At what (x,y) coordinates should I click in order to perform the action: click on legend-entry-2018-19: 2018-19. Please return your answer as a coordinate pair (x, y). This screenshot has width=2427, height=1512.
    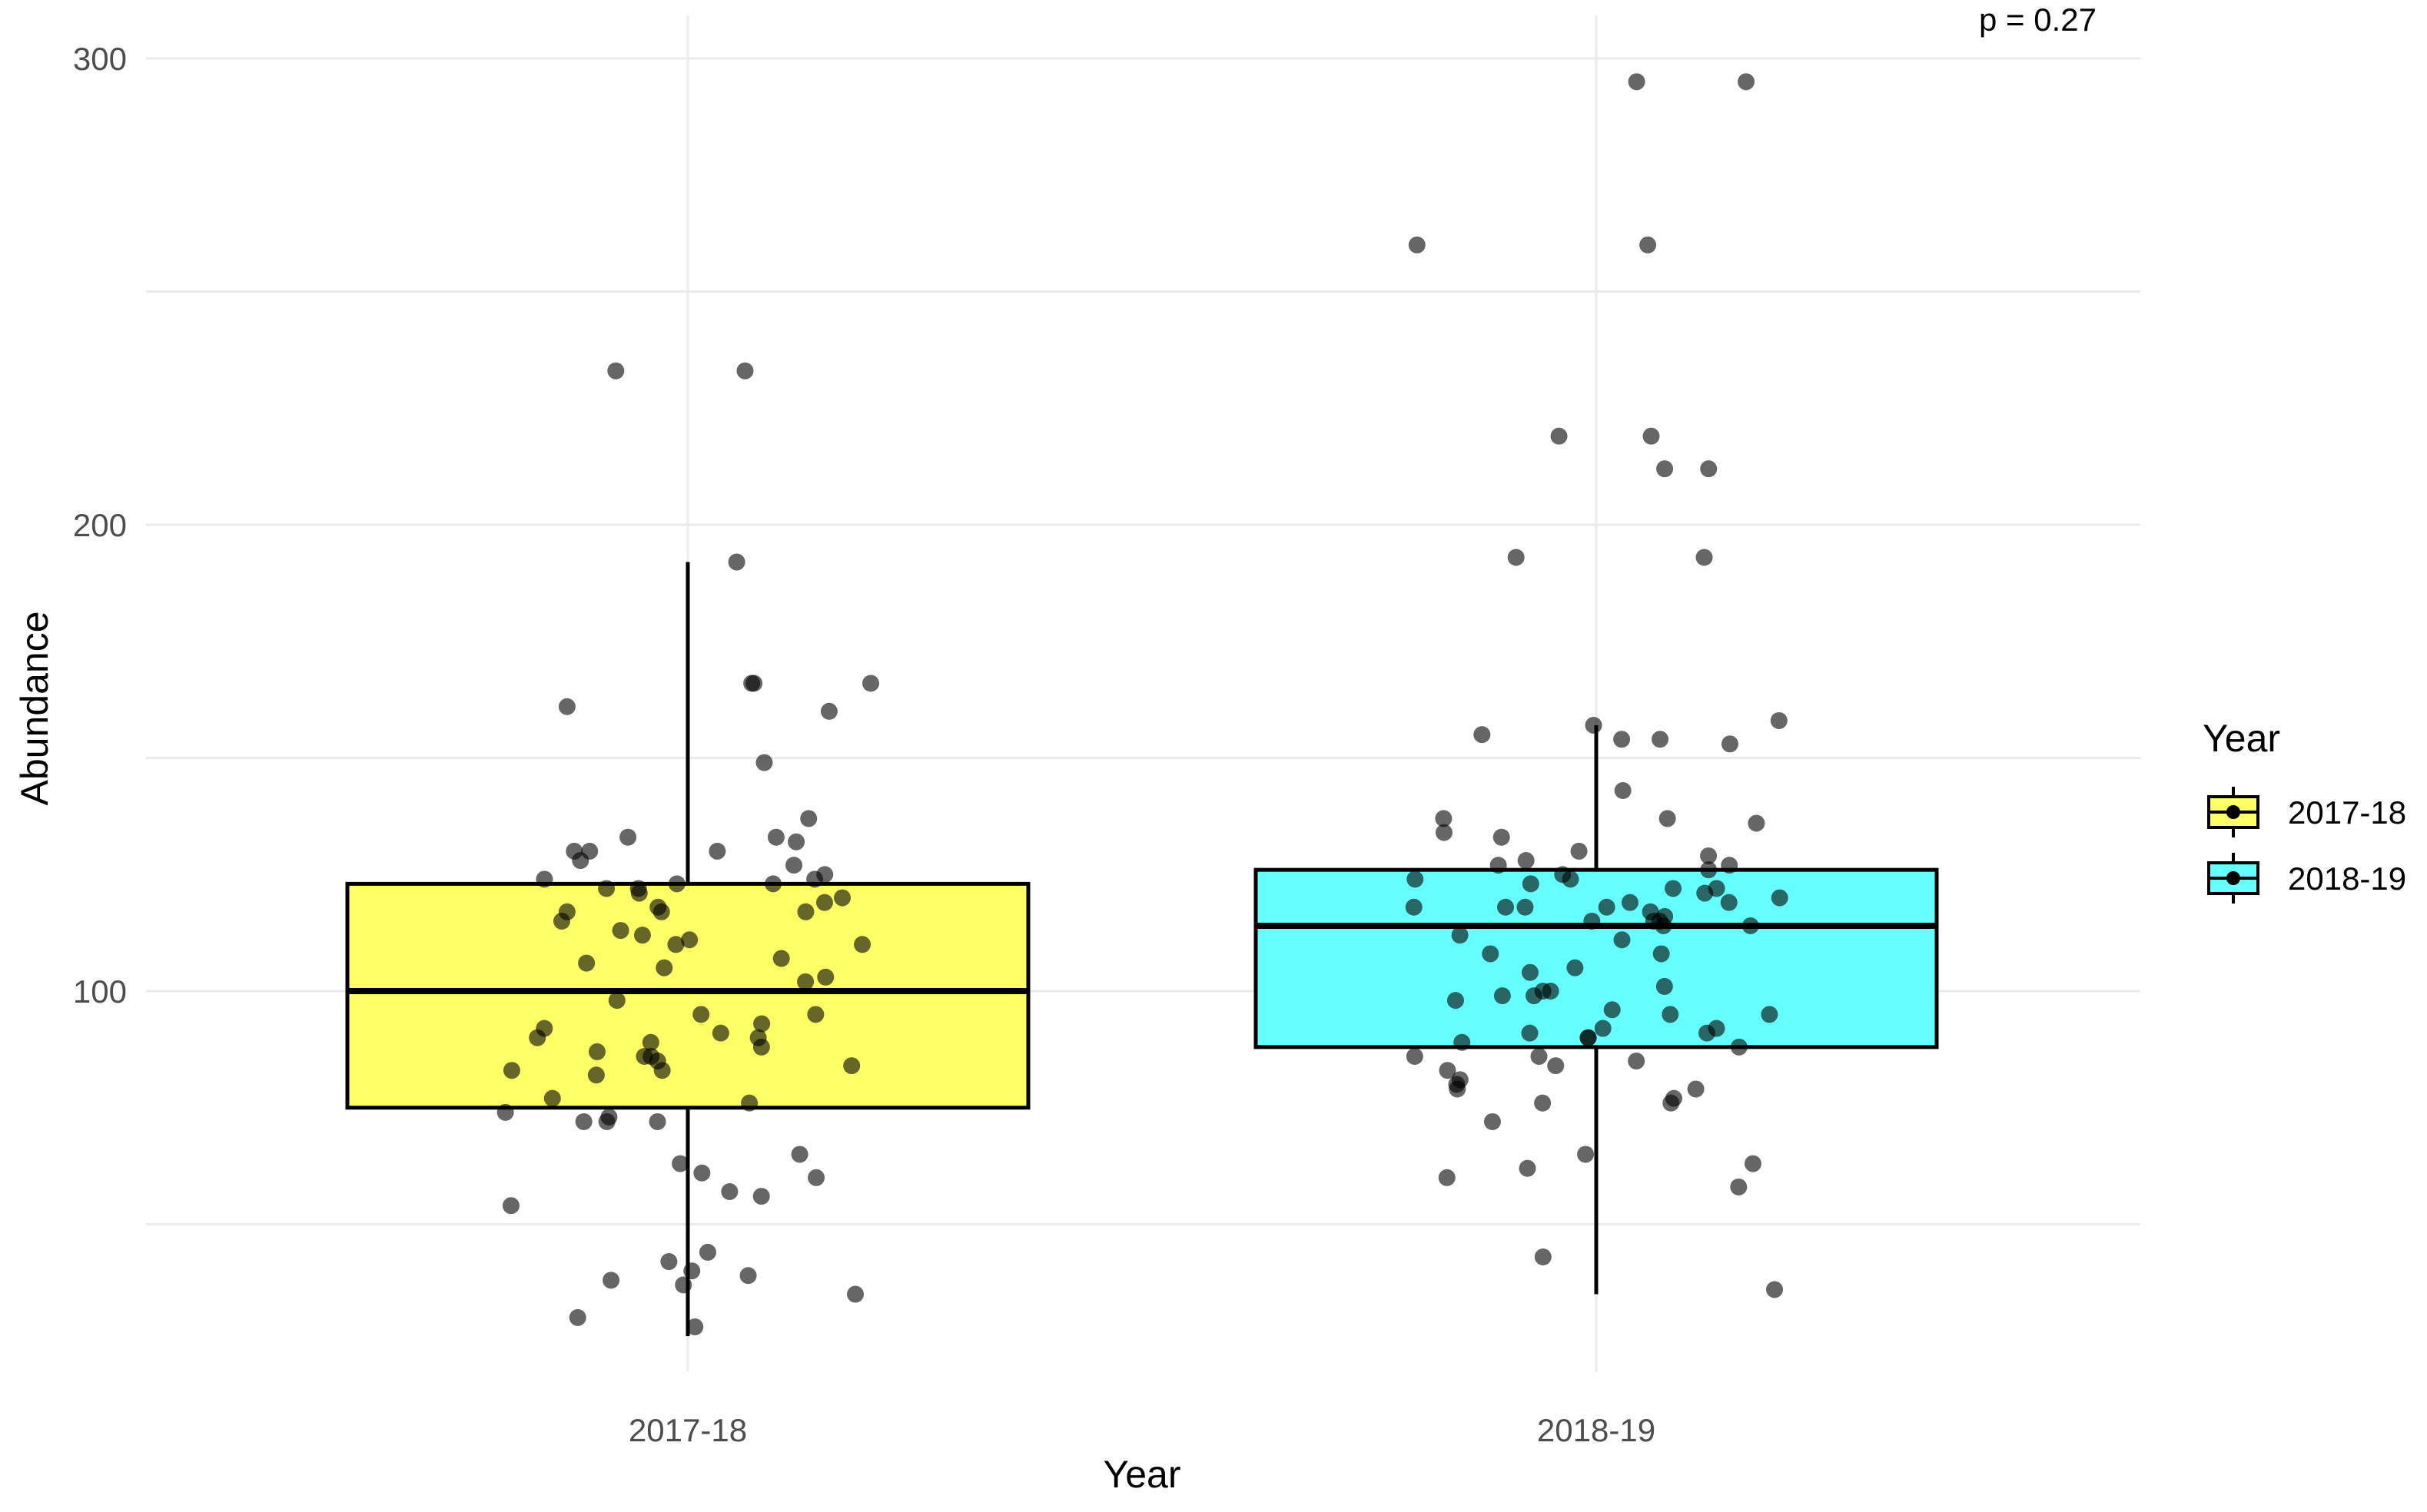
    Looking at the image, I should click on (2306, 879).